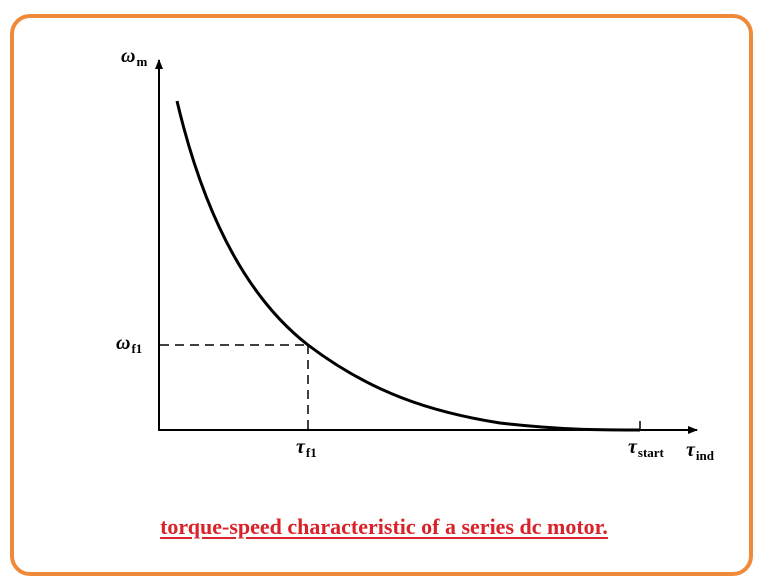  What do you see at coordinates (646, 448) in the screenshot?
I see `tau-start-label: τstart` at bounding box center [646, 448].